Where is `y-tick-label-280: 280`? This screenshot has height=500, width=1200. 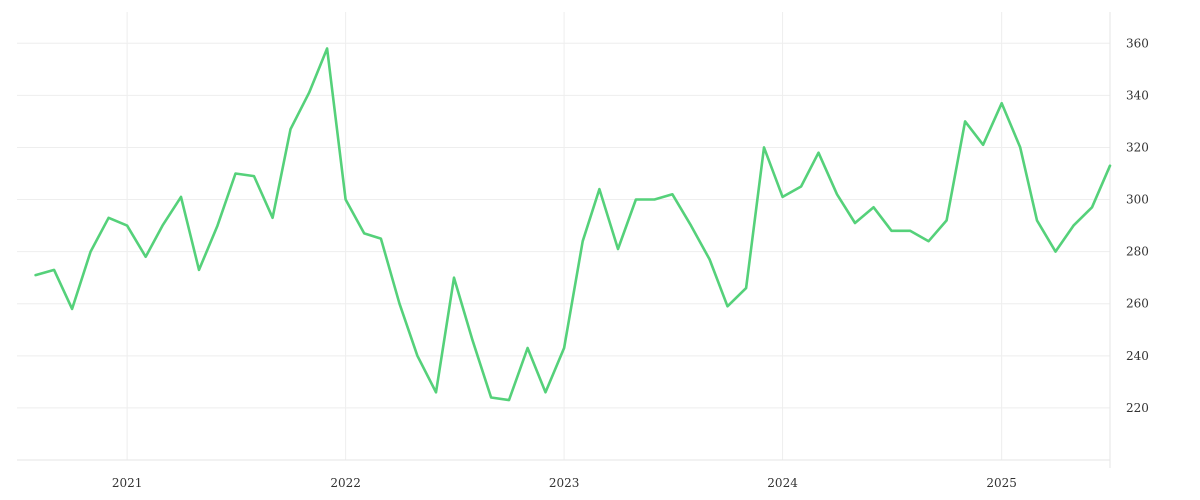 y-tick-label-280: 280 is located at coordinates (1137, 252).